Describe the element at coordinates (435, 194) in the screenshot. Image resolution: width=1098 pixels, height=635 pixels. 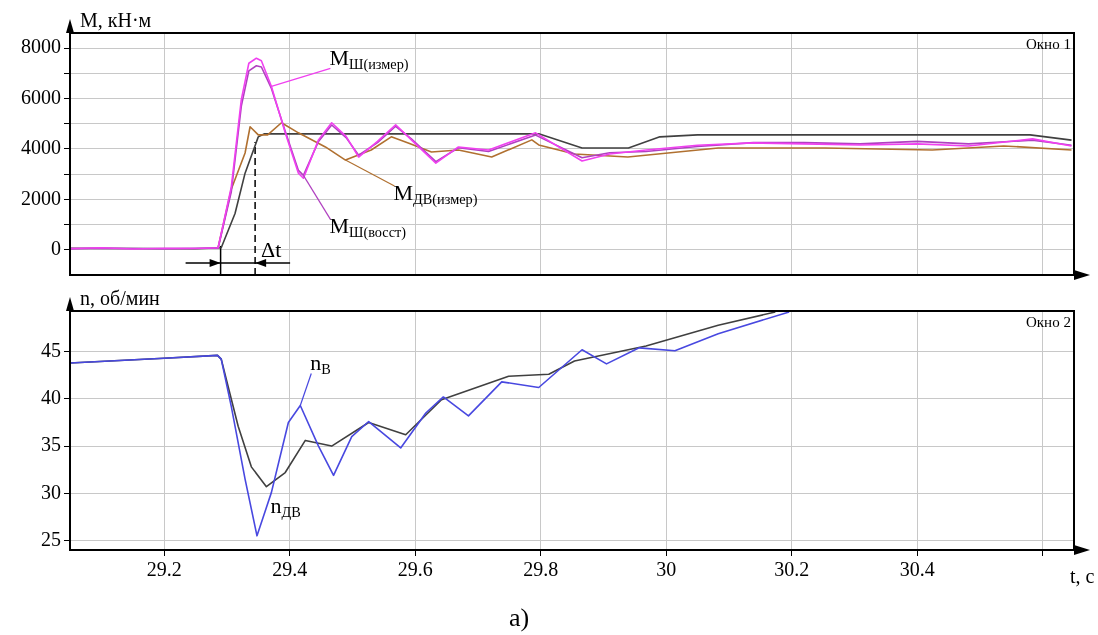
I see `series-label: M$_{ДВ(измер)}$` at that location.